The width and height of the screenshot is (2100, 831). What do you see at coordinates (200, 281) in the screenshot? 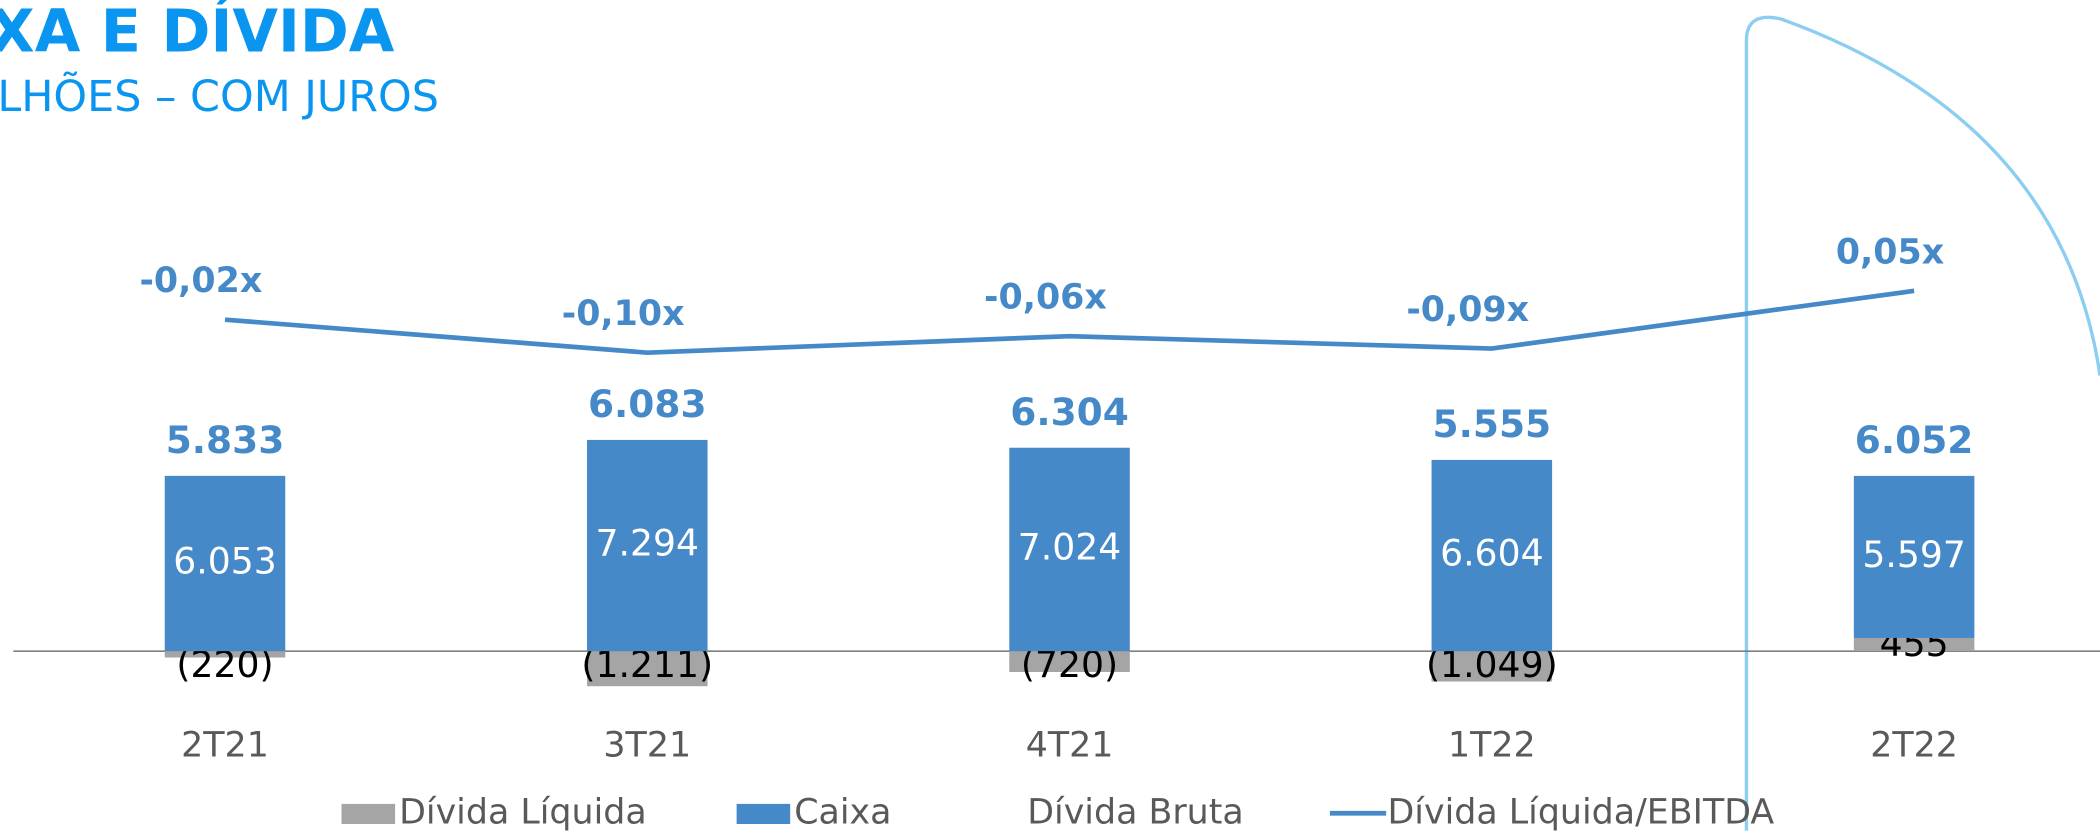
I see `line-label: -0,02x` at bounding box center [200, 281].